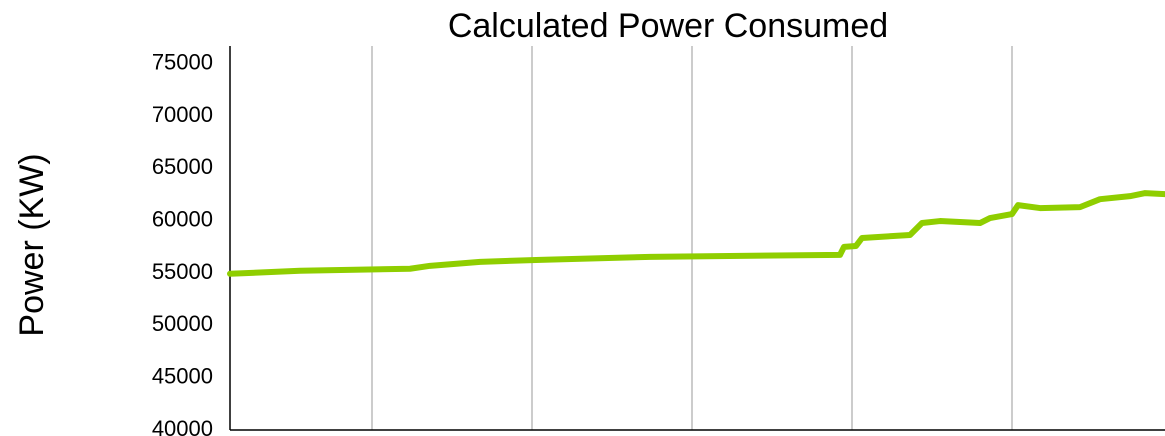 The width and height of the screenshot is (1165, 436). What do you see at coordinates (32, 244) in the screenshot?
I see `y-axis-label: Power (KW)` at bounding box center [32, 244].